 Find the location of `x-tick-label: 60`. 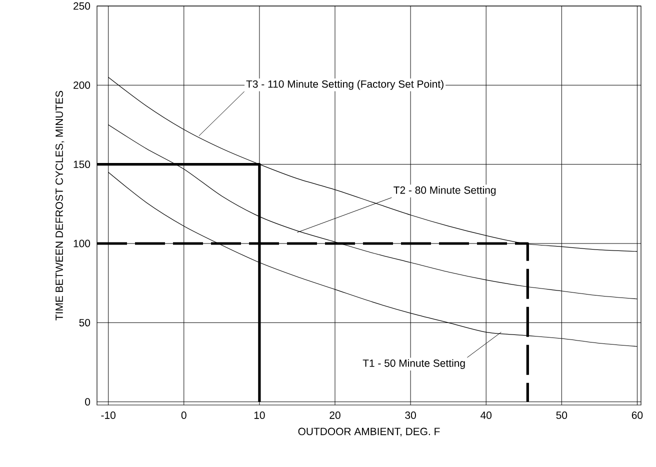

x-tick-label: 60 is located at coordinates (637, 415).